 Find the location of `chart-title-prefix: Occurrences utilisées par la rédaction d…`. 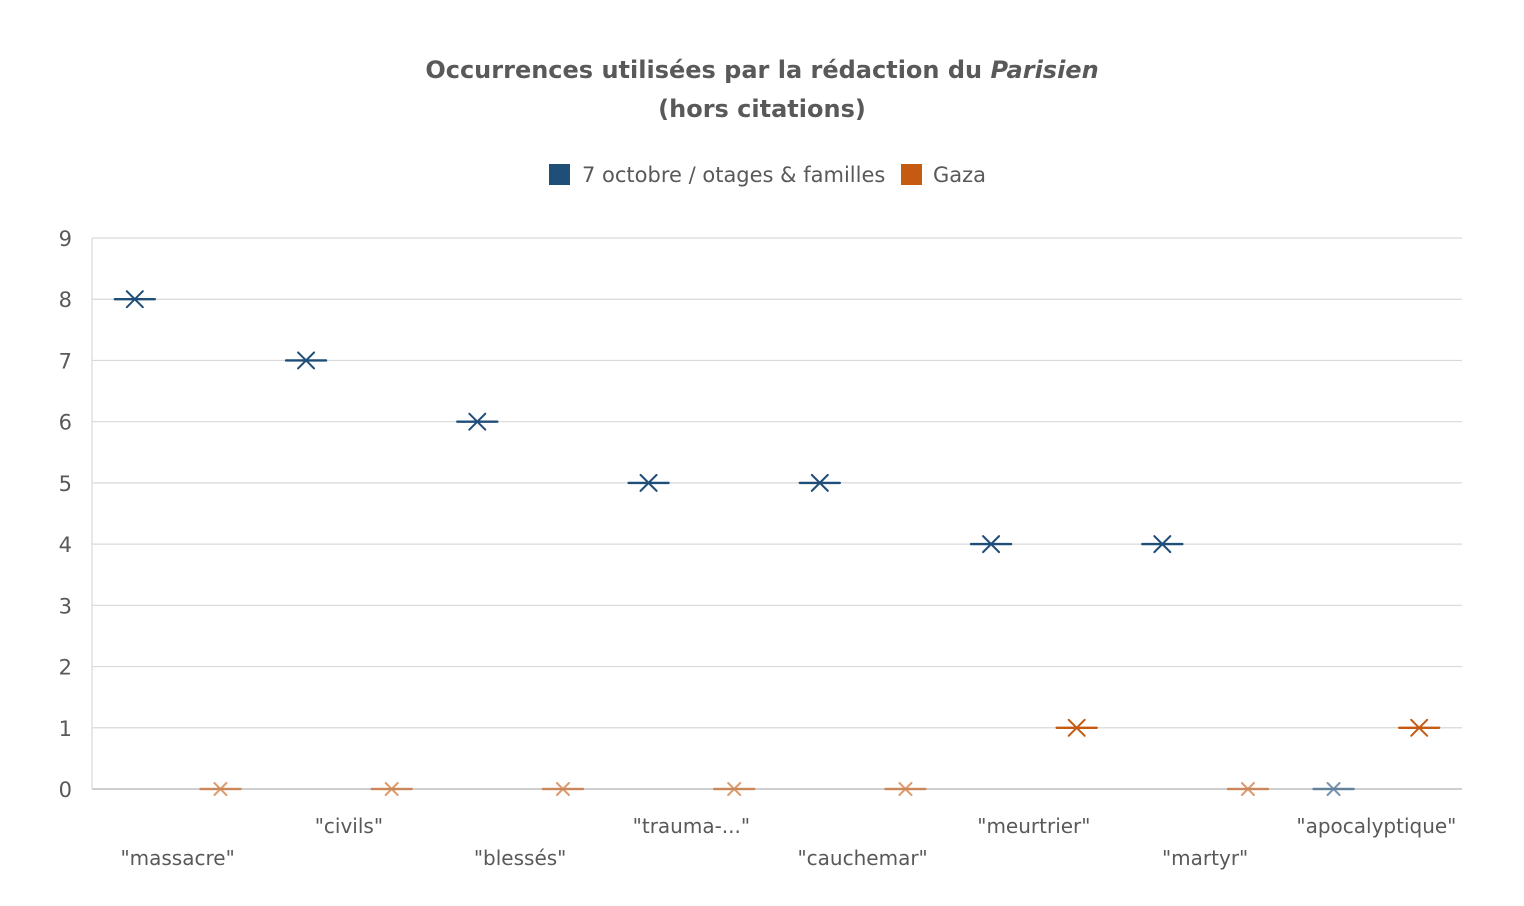

chart-title-prefix: Occurrences utilisées par la rédaction d… is located at coordinates (707, 70).